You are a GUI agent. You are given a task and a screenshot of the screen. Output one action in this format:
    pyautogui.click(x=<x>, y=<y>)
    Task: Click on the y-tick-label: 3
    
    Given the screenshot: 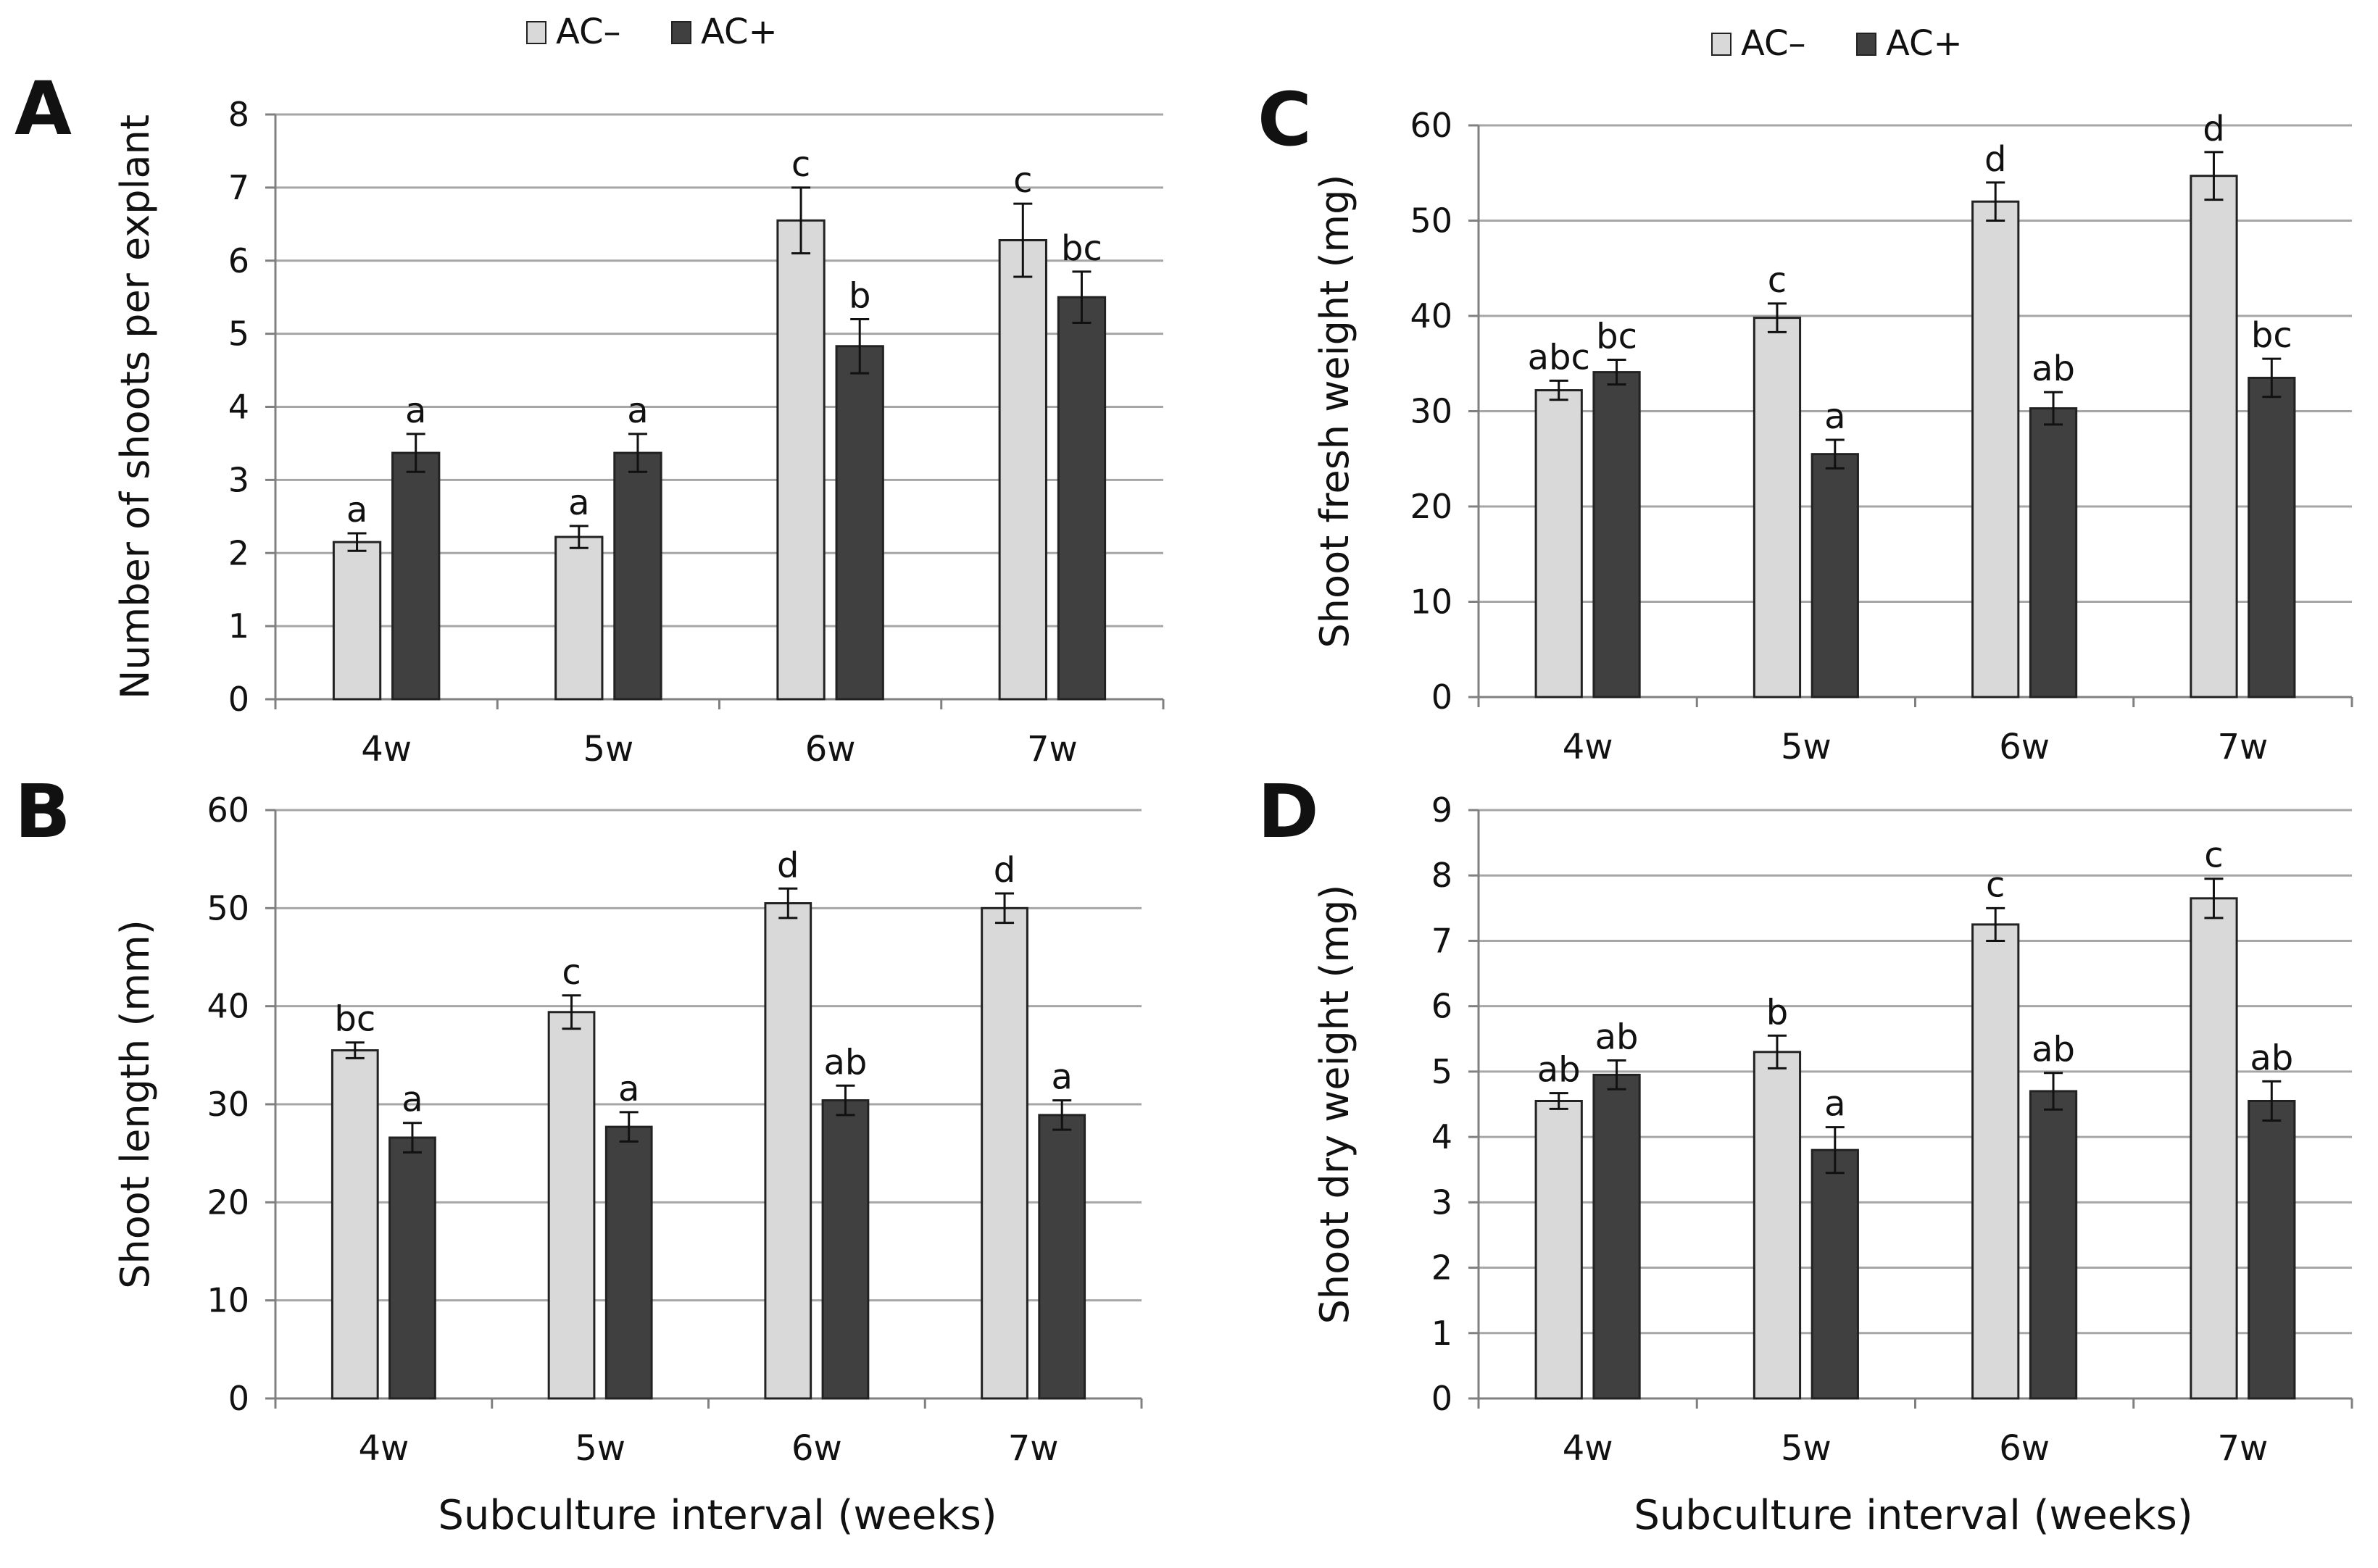 What is the action you would take?
    pyautogui.click(x=238, y=479)
    